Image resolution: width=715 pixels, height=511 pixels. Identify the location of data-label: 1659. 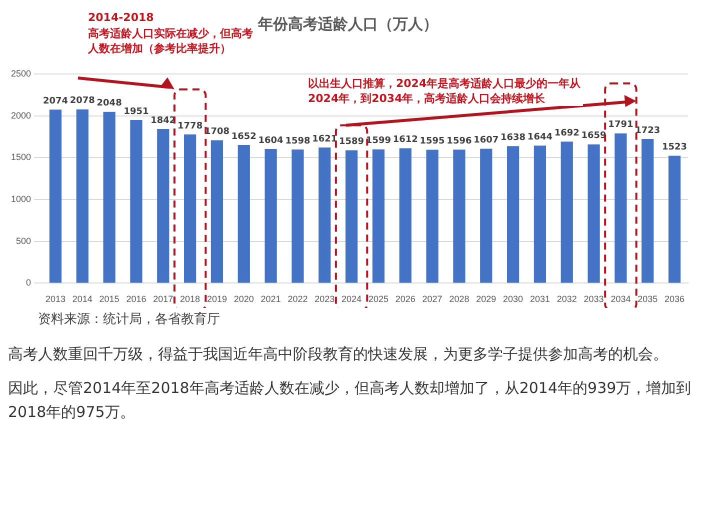
(593, 136).